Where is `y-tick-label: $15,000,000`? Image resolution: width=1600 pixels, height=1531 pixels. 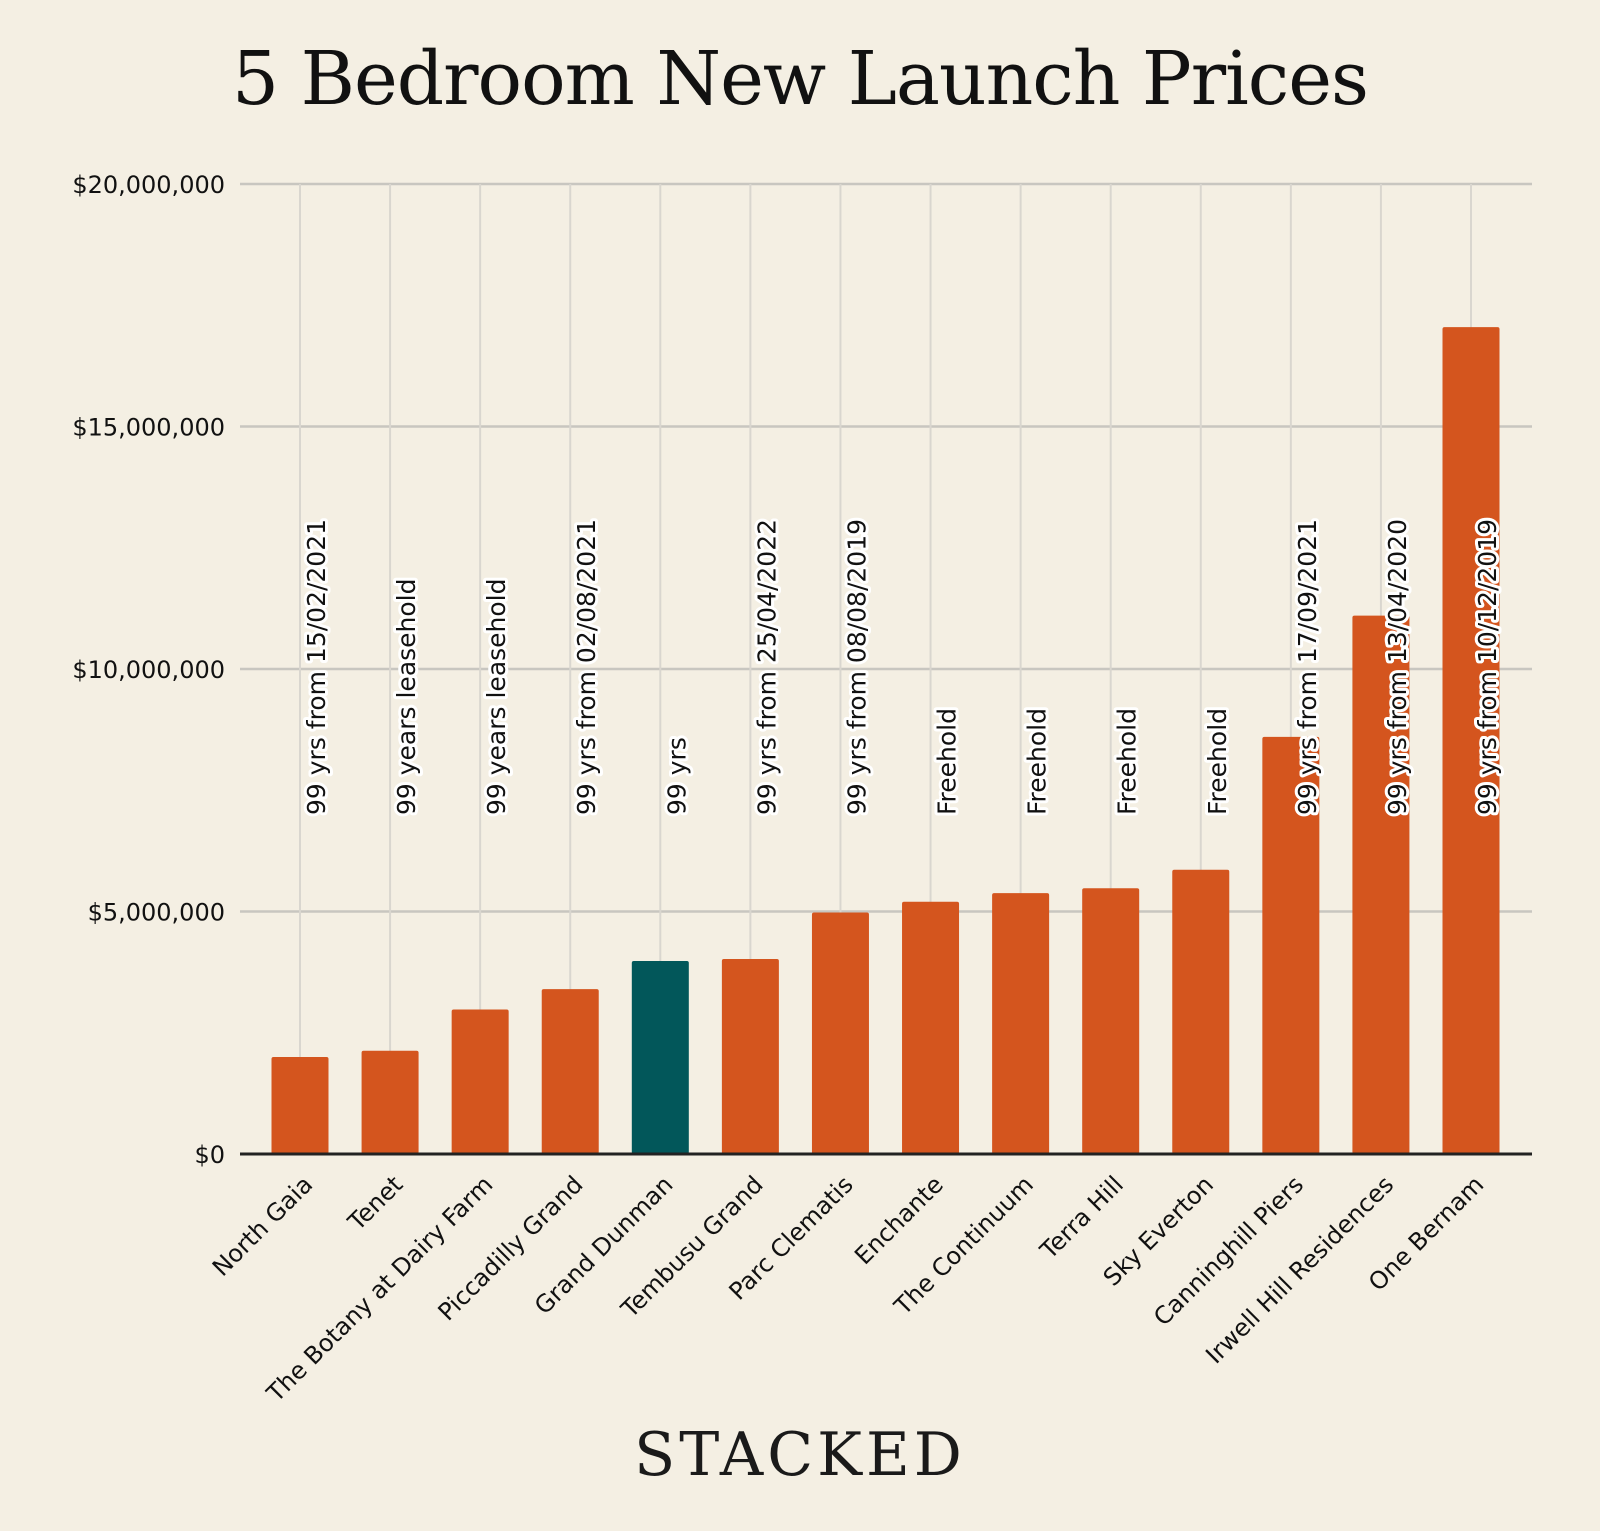 y-tick-label: $15,000,000 is located at coordinates (148, 428).